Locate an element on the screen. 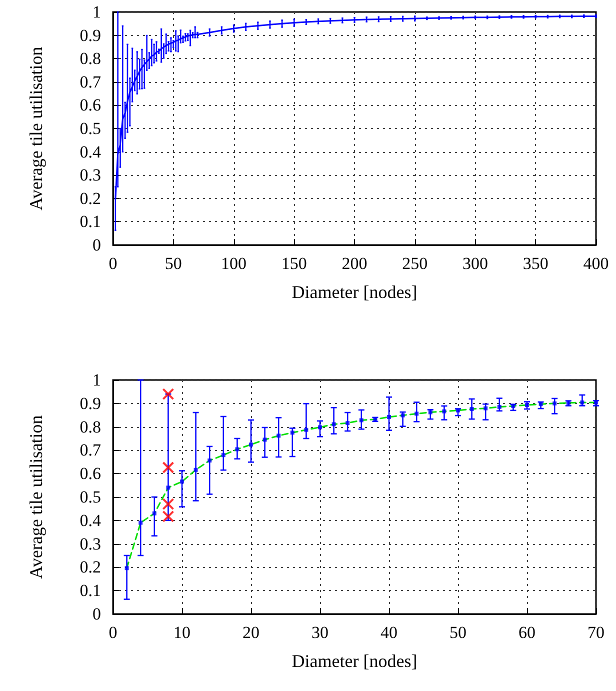 The width and height of the screenshot is (616, 691). x-tick-label: 250 is located at coordinates (415, 263).